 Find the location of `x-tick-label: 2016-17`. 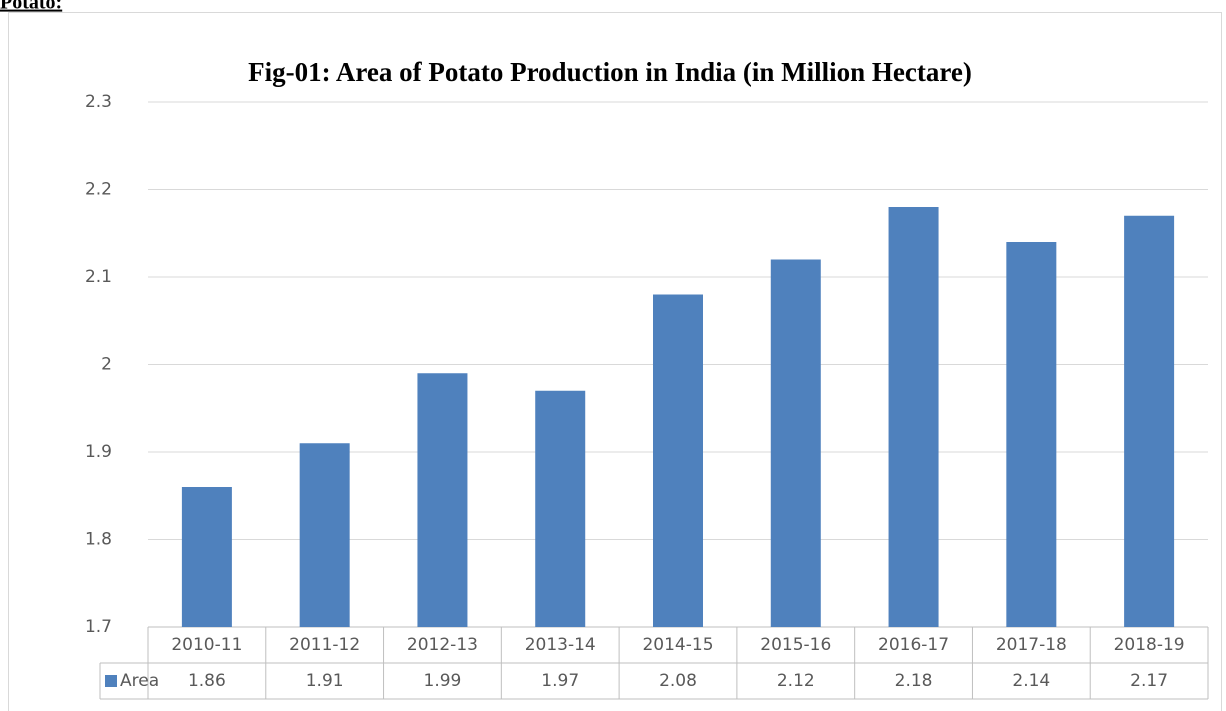

x-tick-label: 2016-17 is located at coordinates (913, 645).